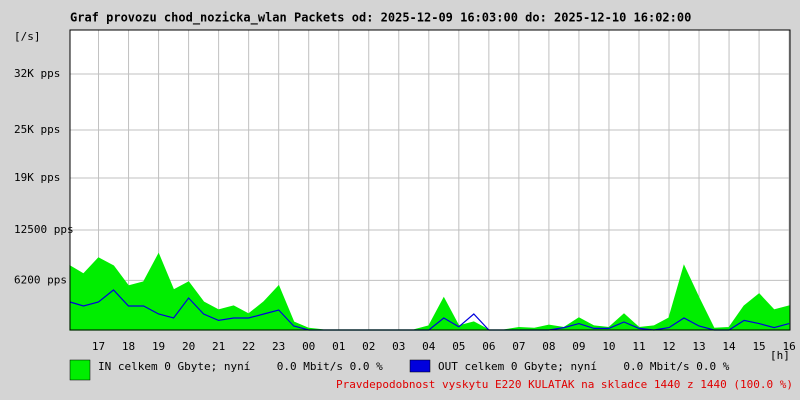 This screenshot has height=400, width=800. Describe the element at coordinates (729, 346) in the screenshot. I see `x-tick-label: 14` at that location.